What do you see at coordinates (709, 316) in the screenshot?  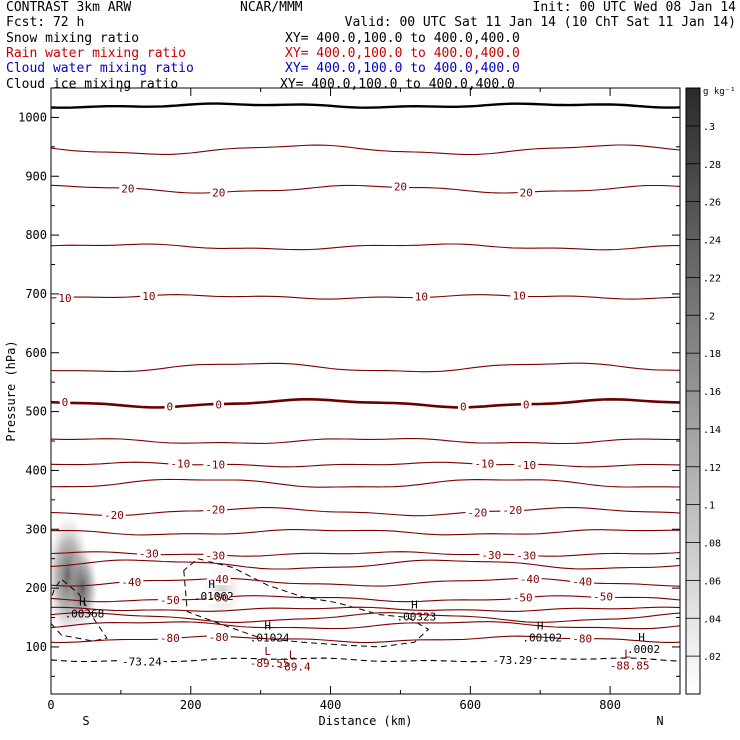 I see `colorbar-tick-label: .2` at bounding box center [709, 316].